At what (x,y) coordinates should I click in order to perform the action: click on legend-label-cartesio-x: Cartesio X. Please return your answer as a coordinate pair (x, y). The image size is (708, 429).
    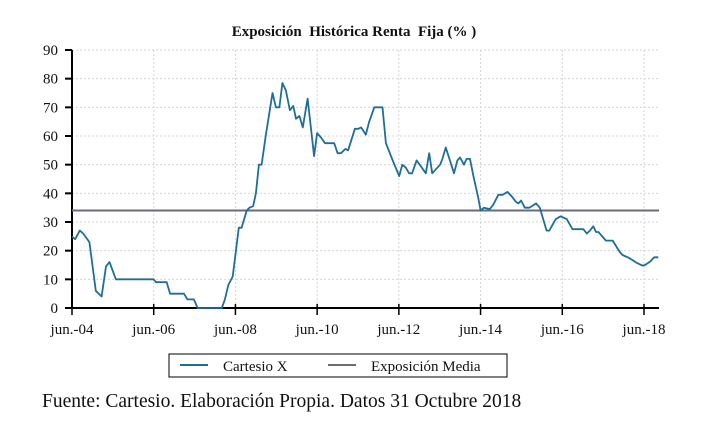
    Looking at the image, I should click on (255, 367).